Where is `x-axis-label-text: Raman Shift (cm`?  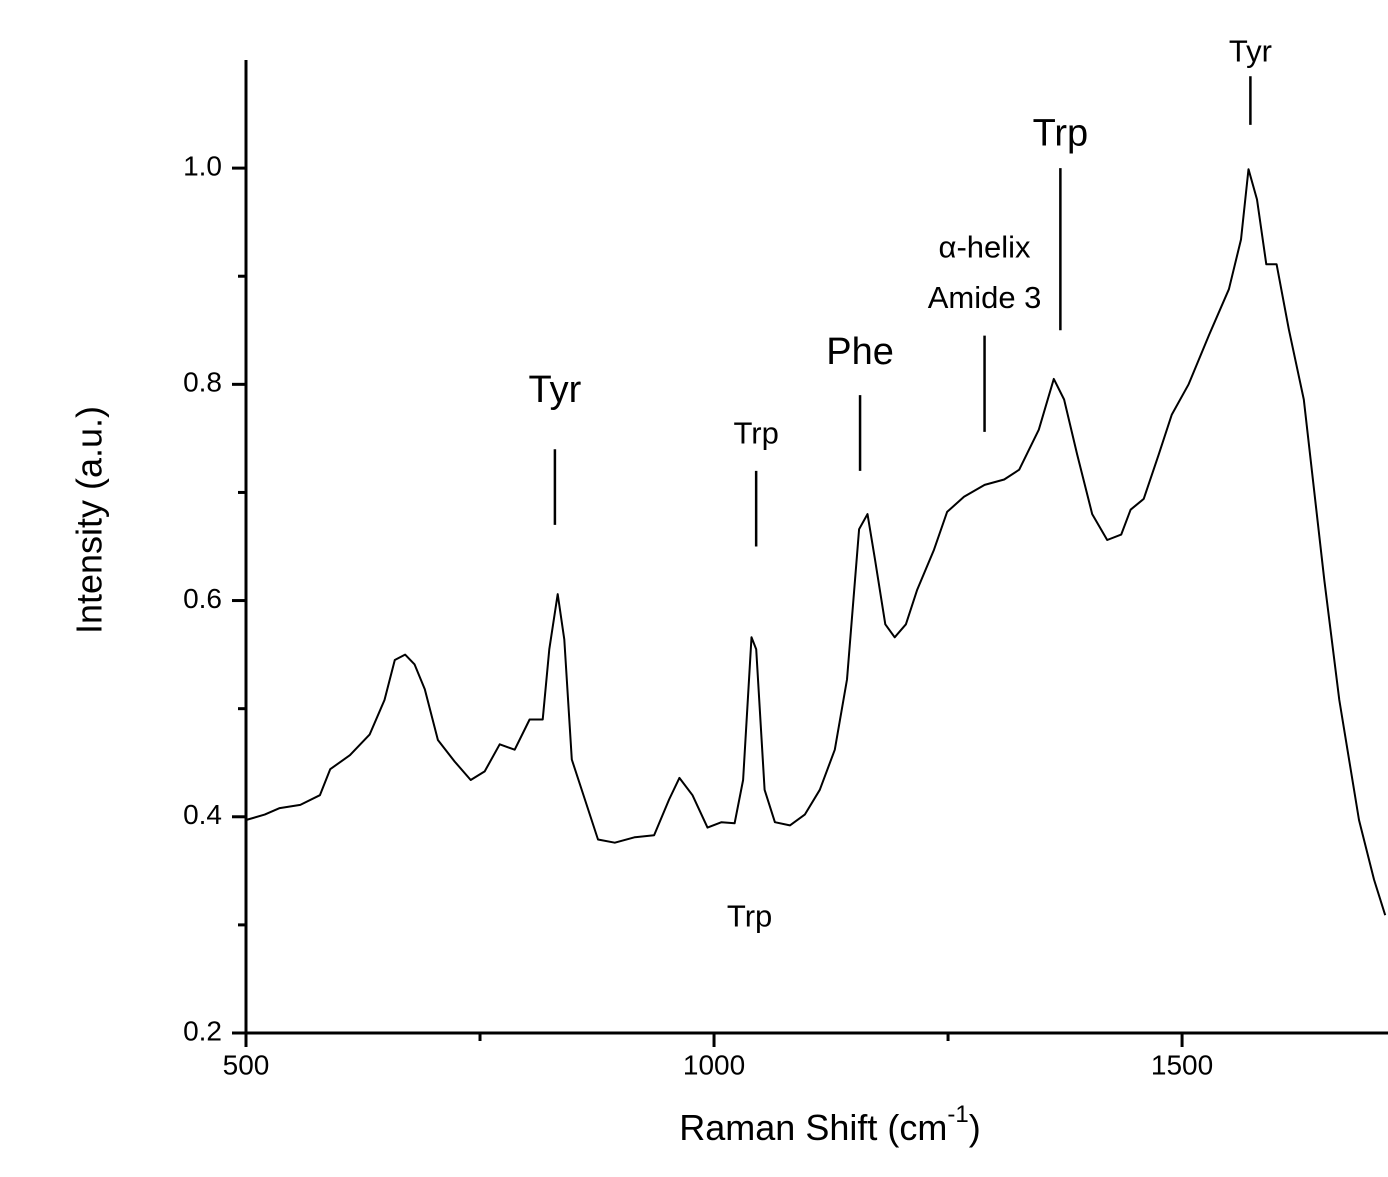 x-axis-label-text: Raman Shift (cm is located at coordinates (813, 1127).